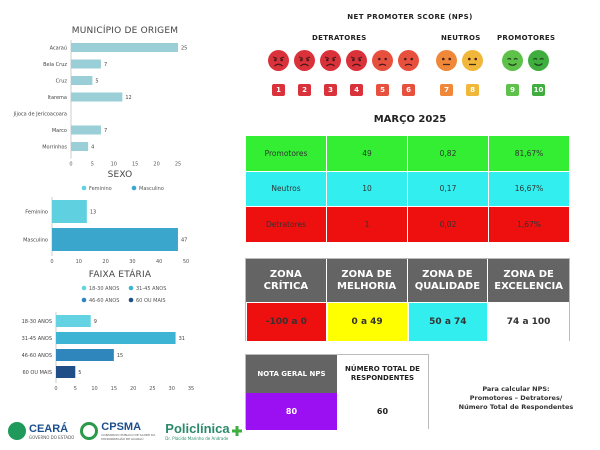  Describe the element at coordinates (114, 389) in the screenshot. I see `tick-label: 15` at that location.